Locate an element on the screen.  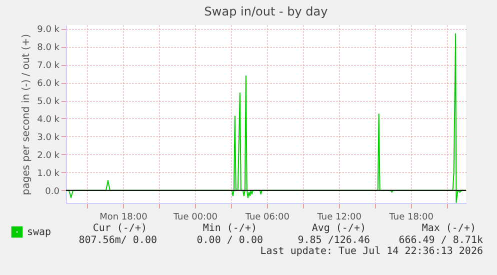
x-tick-label: Tue 00:00 is located at coordinates (195, 217).